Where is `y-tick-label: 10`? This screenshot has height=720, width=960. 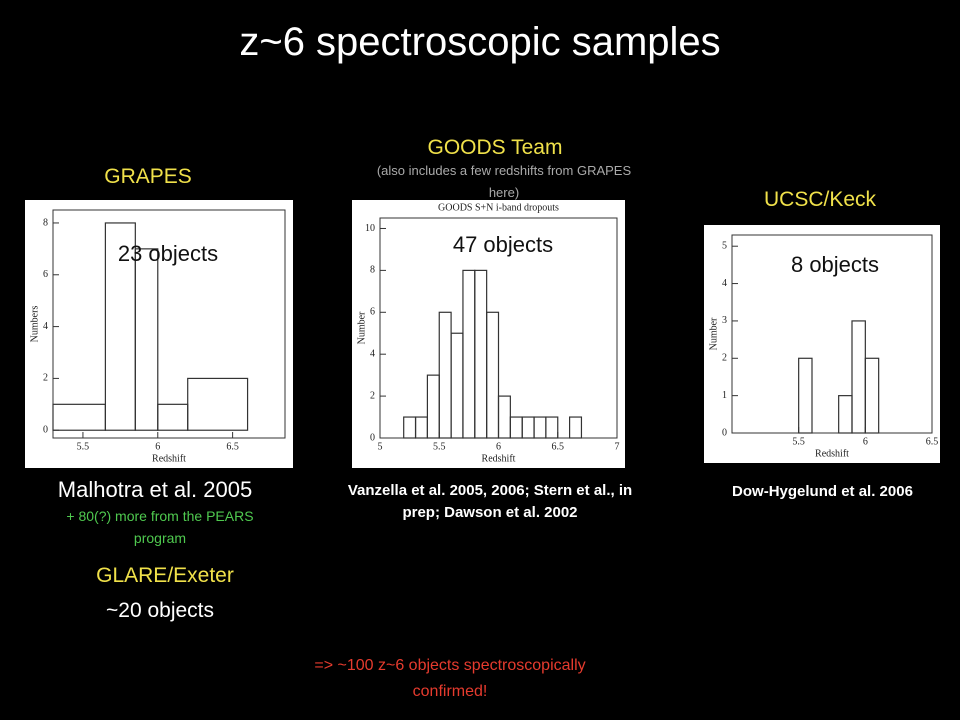 y-tick-label: 10 is located at coordinates (370, 228).